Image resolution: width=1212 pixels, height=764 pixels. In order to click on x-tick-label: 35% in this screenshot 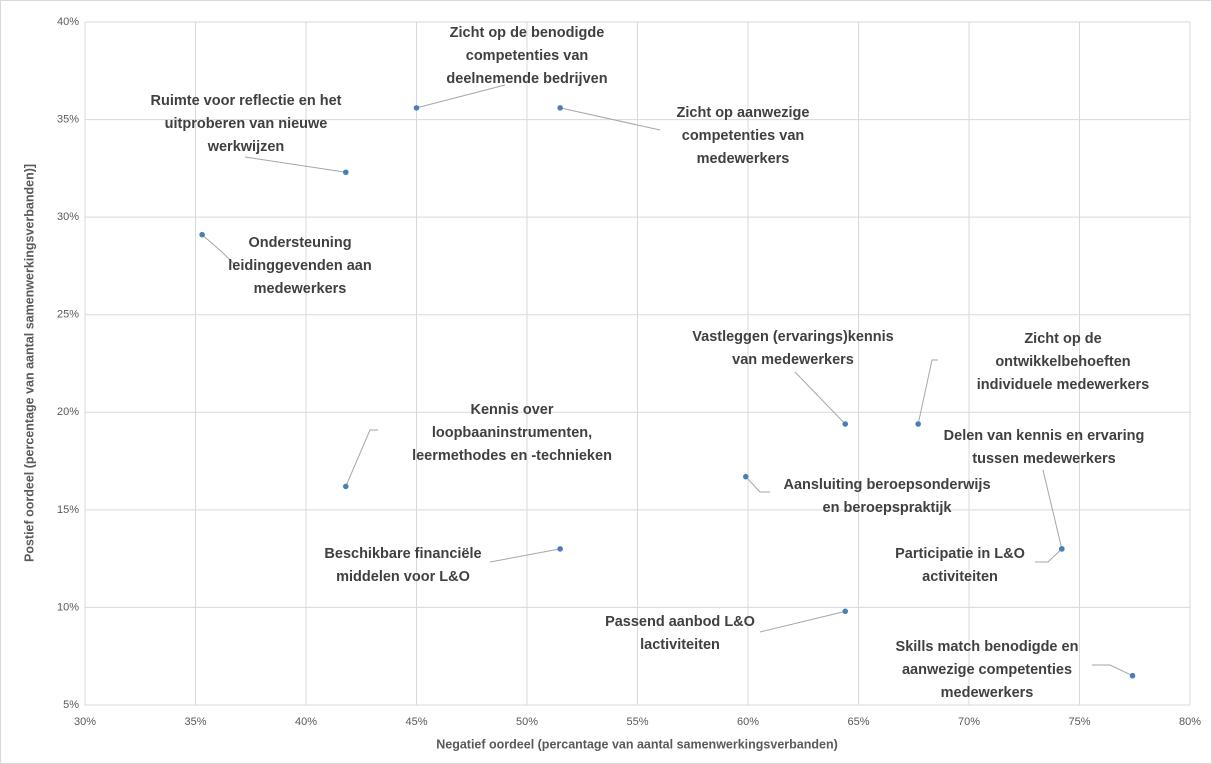, I will do `click(195, 722)`.